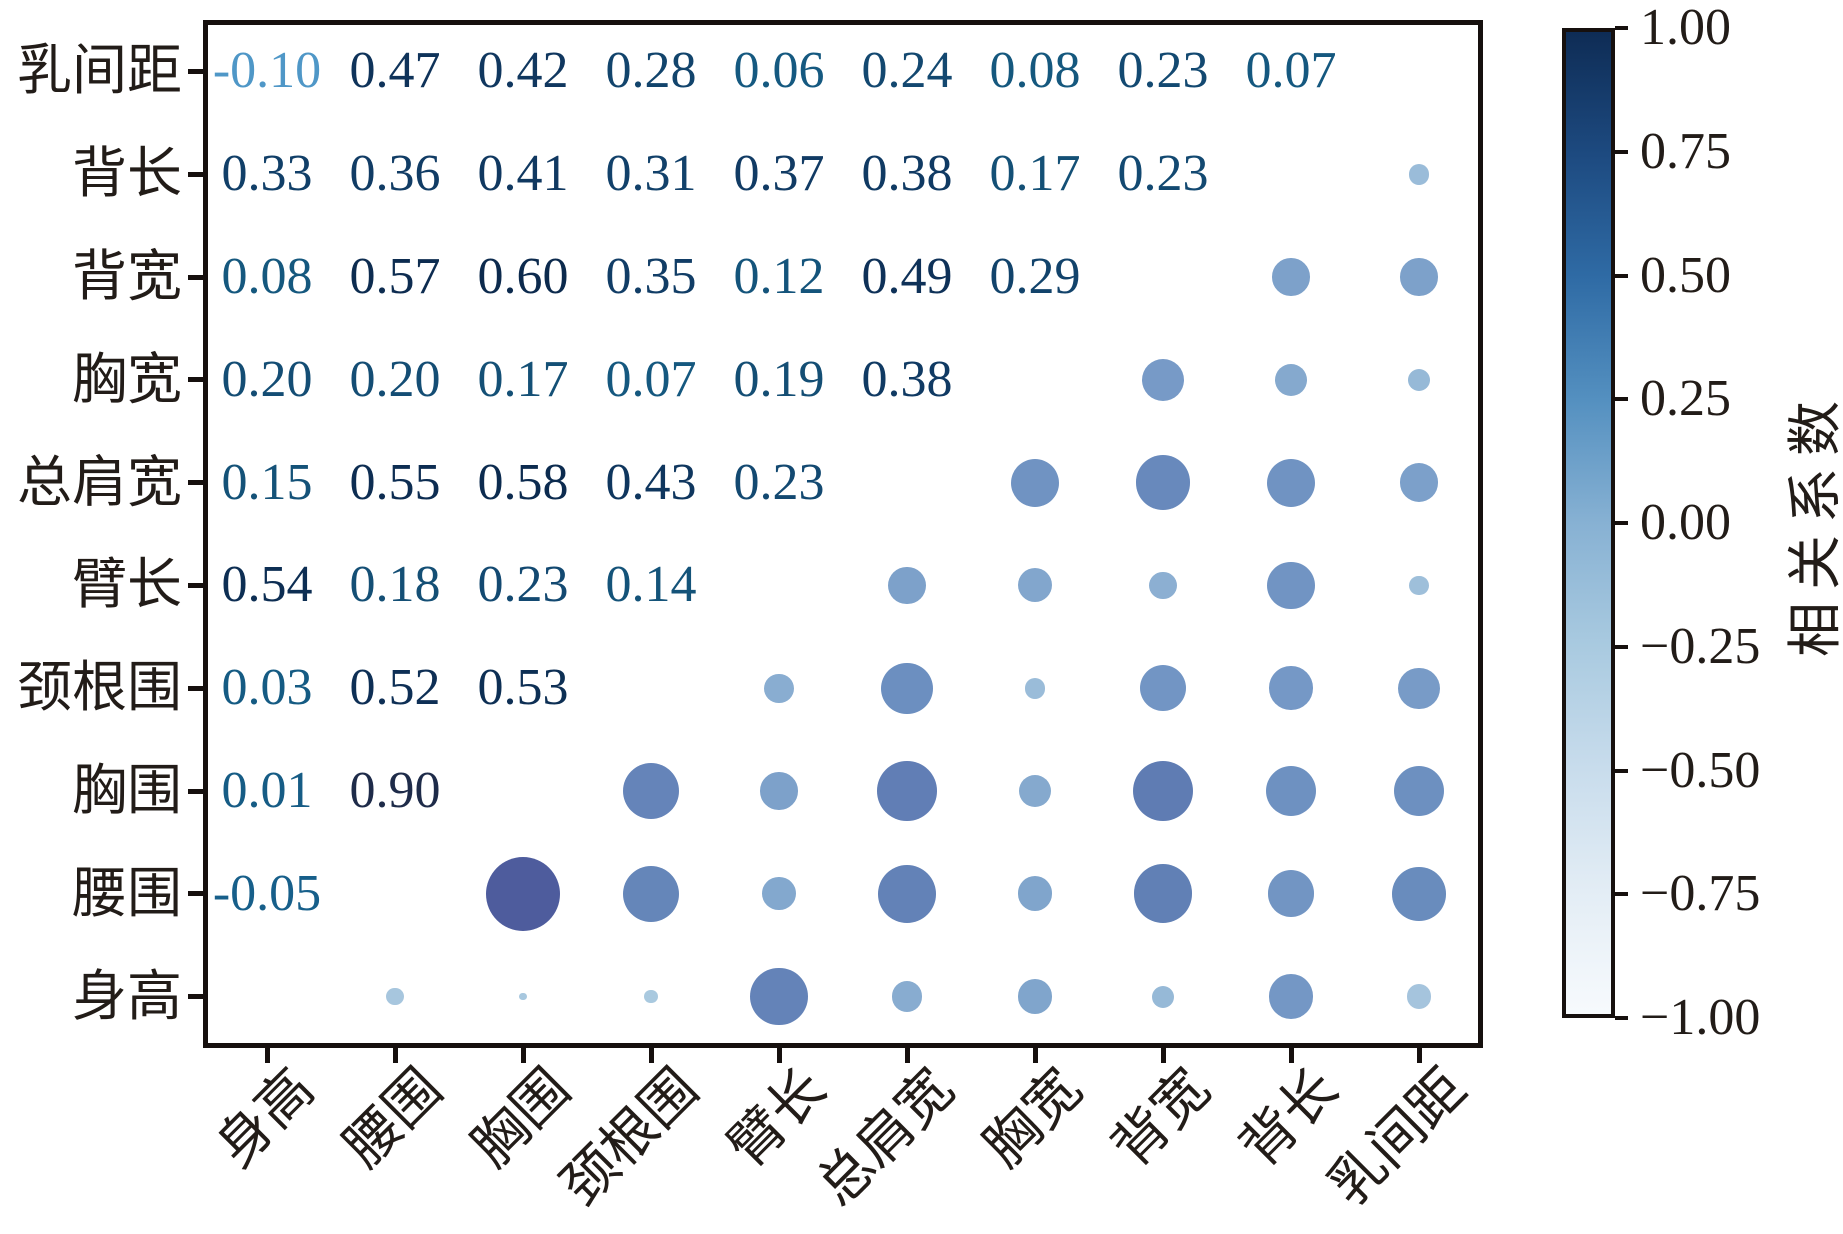 This screenshot has width=1843, height=1234. What do you see at coordinates (1700, 646) in the screenshot?
I see `colorbar-tick-label: −0.25` at bounding box center [1700, 646].